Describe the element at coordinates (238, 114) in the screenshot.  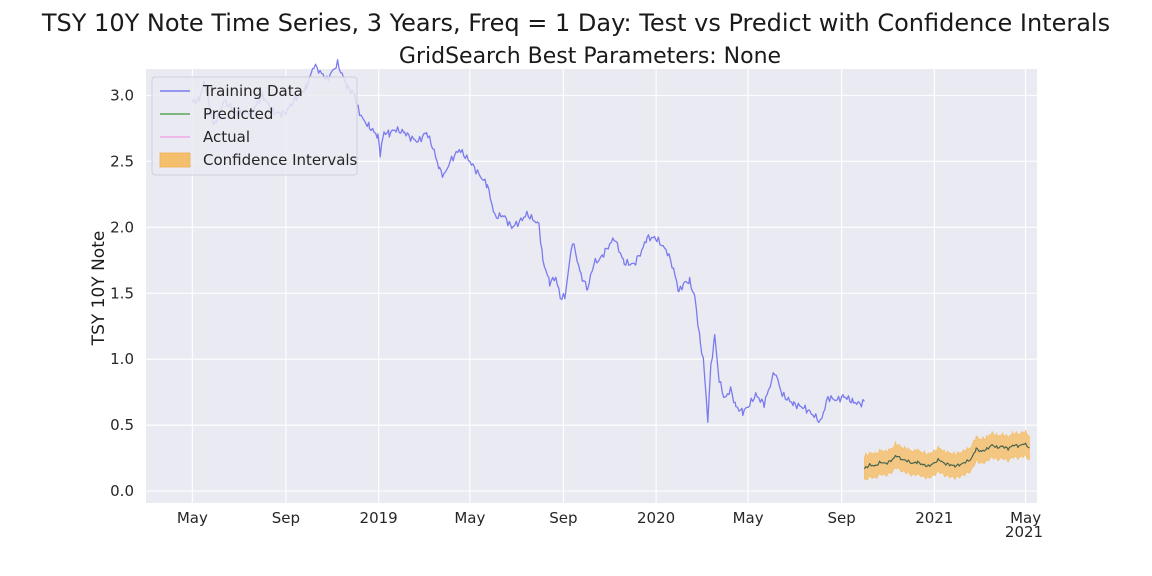
I see `legend-label-predicted: Predicted` at that location.